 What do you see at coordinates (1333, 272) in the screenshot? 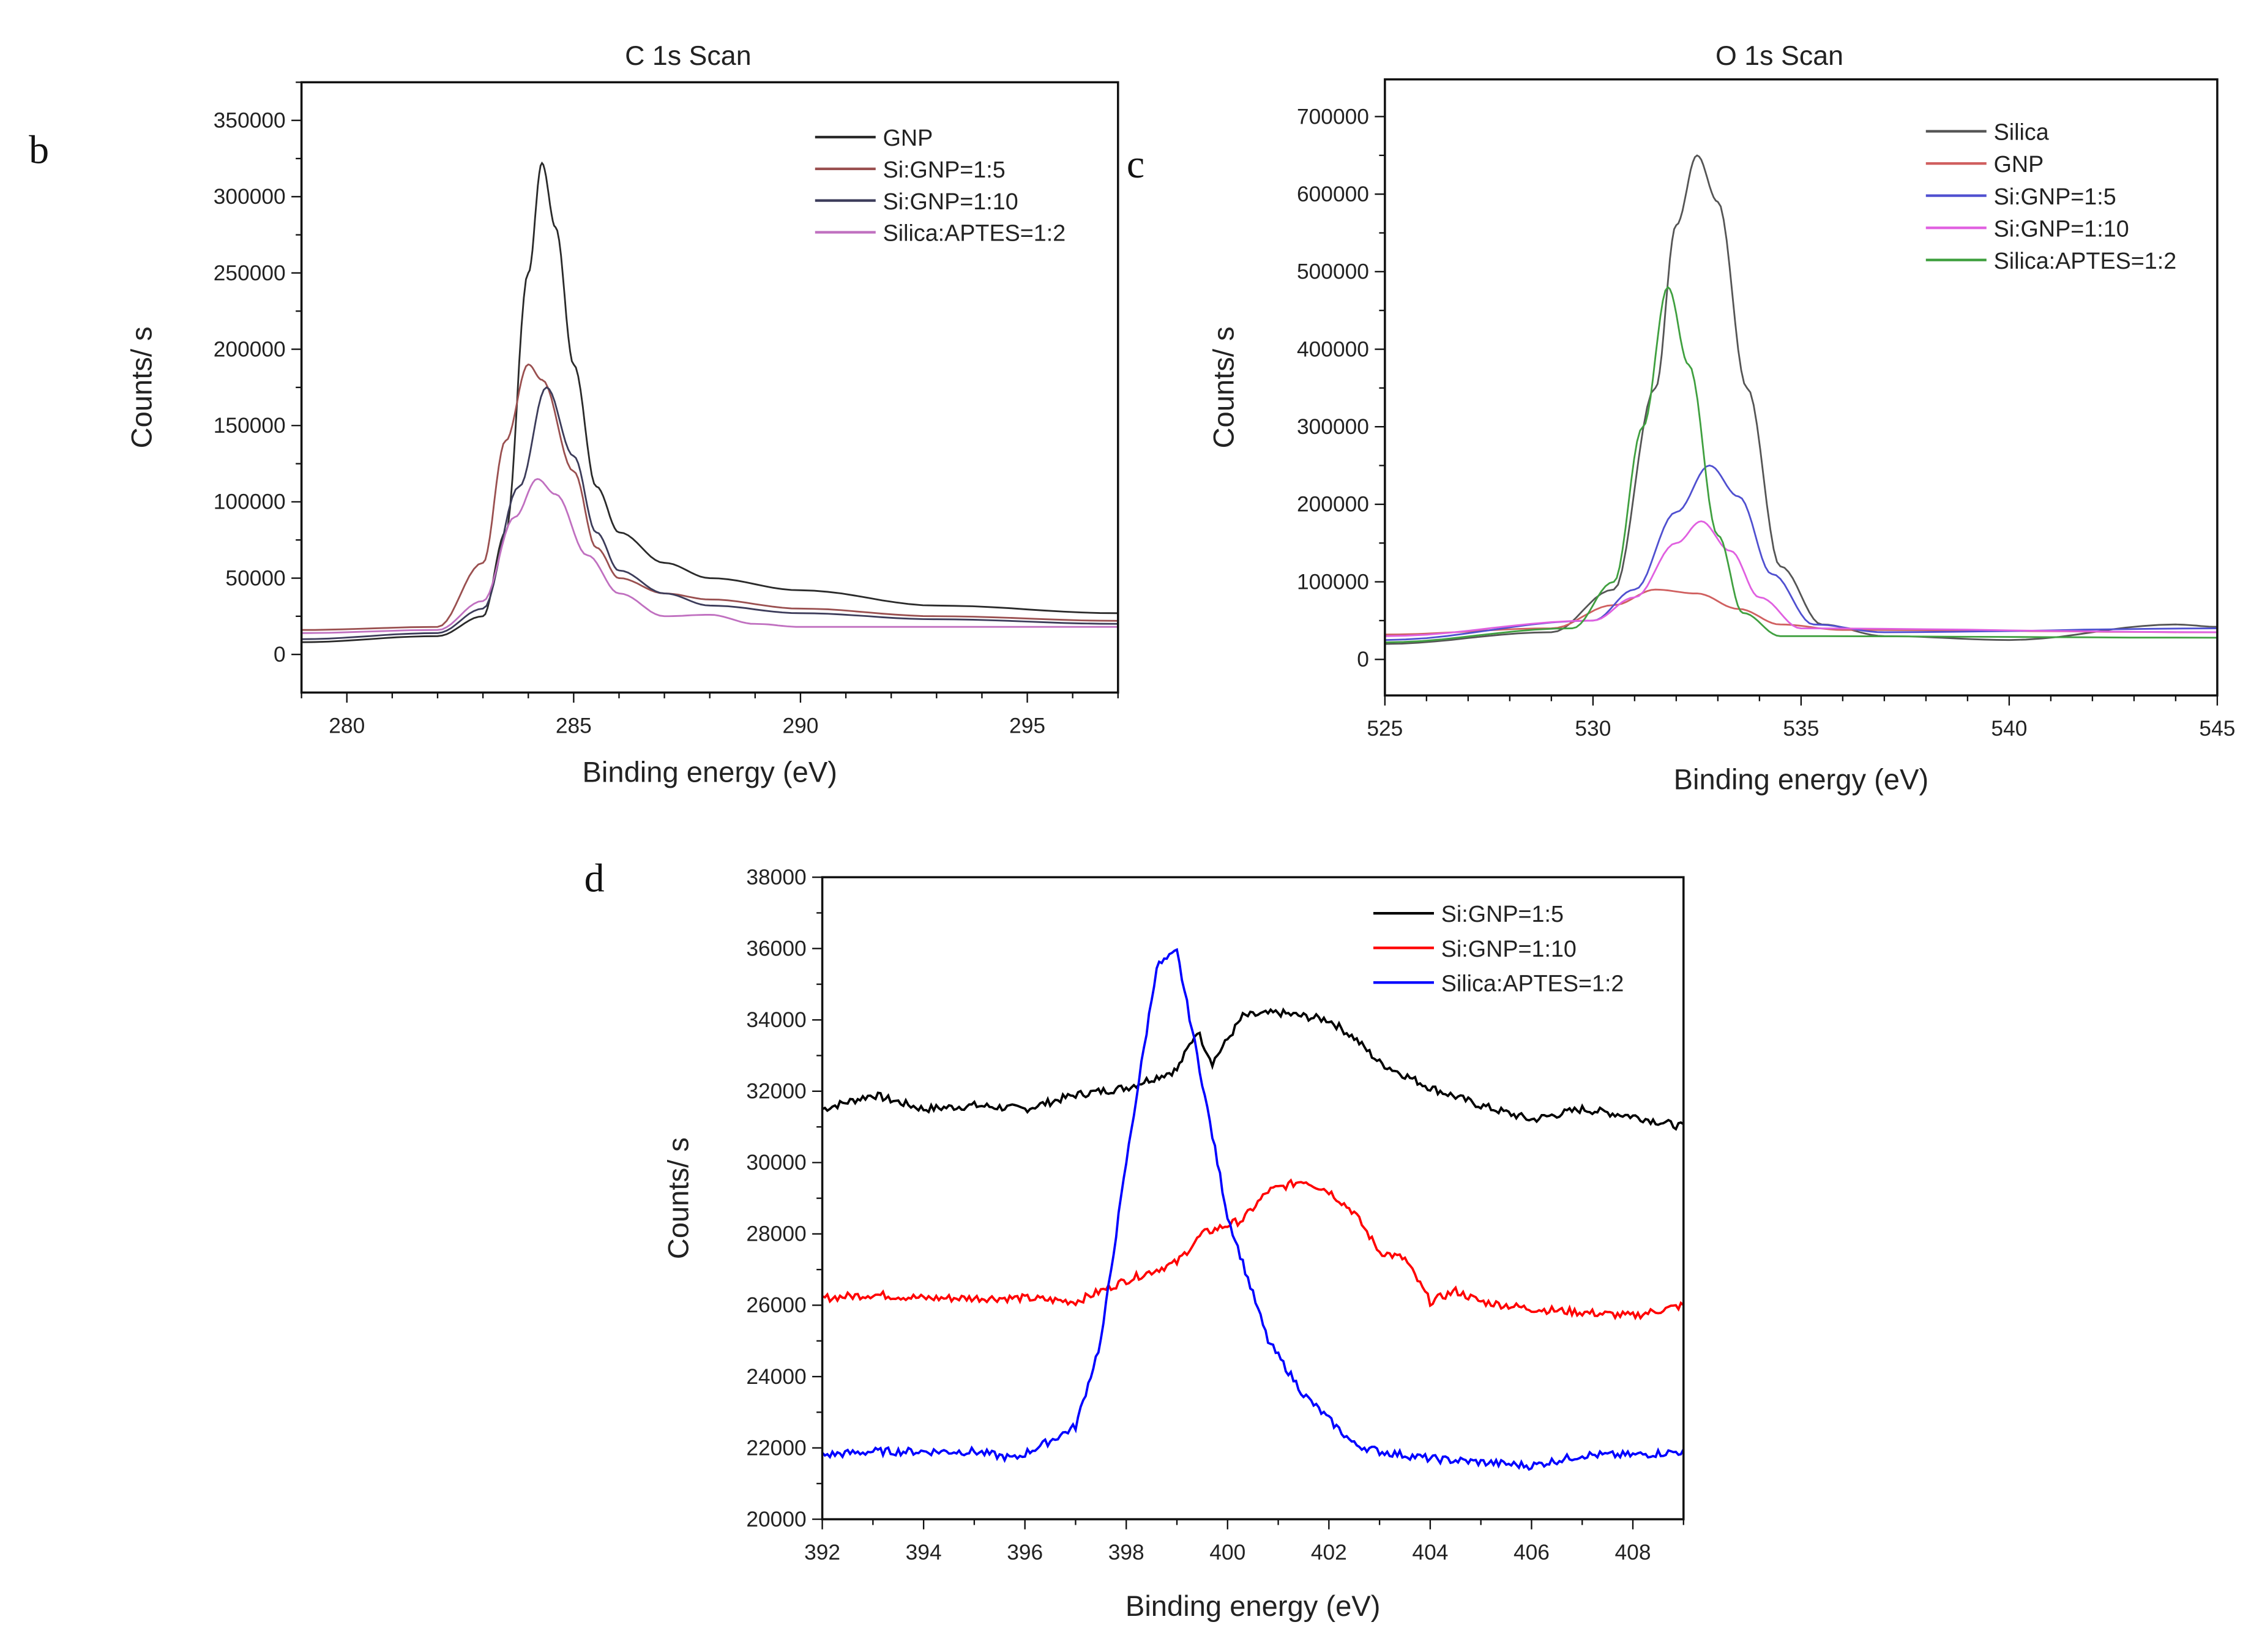
I see `y-tick-label: 500000` at bounding box center [1333, 272].